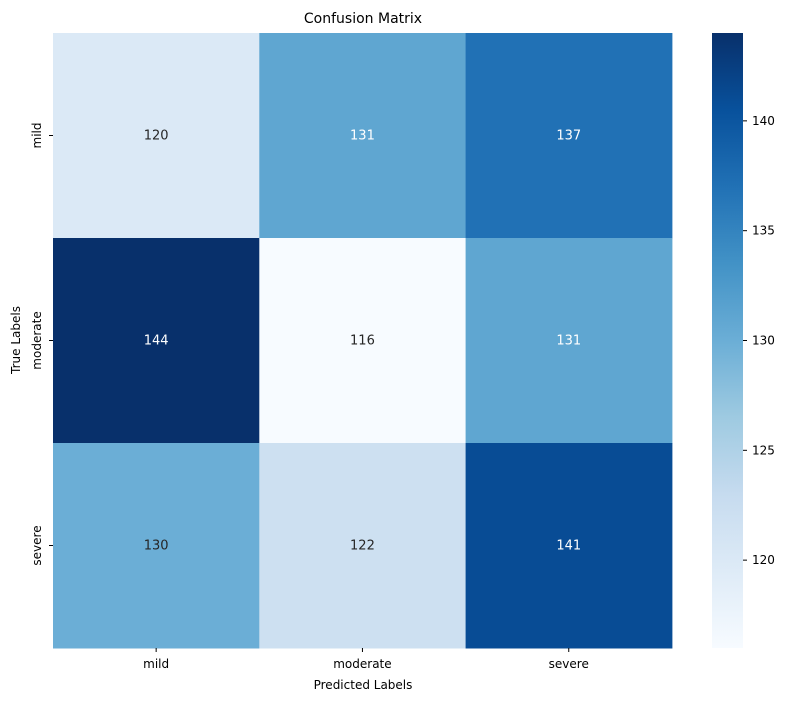 The width and height of the screenshot is (788, 701). What do you see at coordinates (763, 341) in the screenshot?
I see `colorbar-tick-label: 130` at bounding box center [763, 341].